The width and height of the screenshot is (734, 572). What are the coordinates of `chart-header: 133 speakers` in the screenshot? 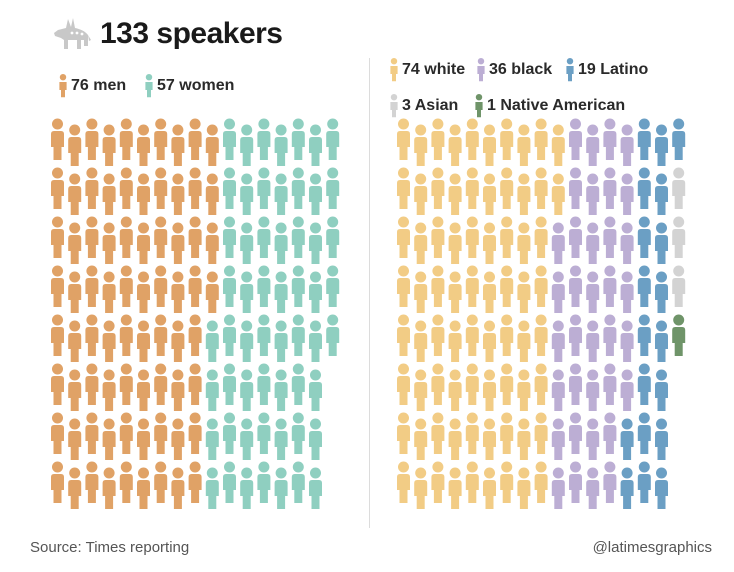 It's located at (167, 34).